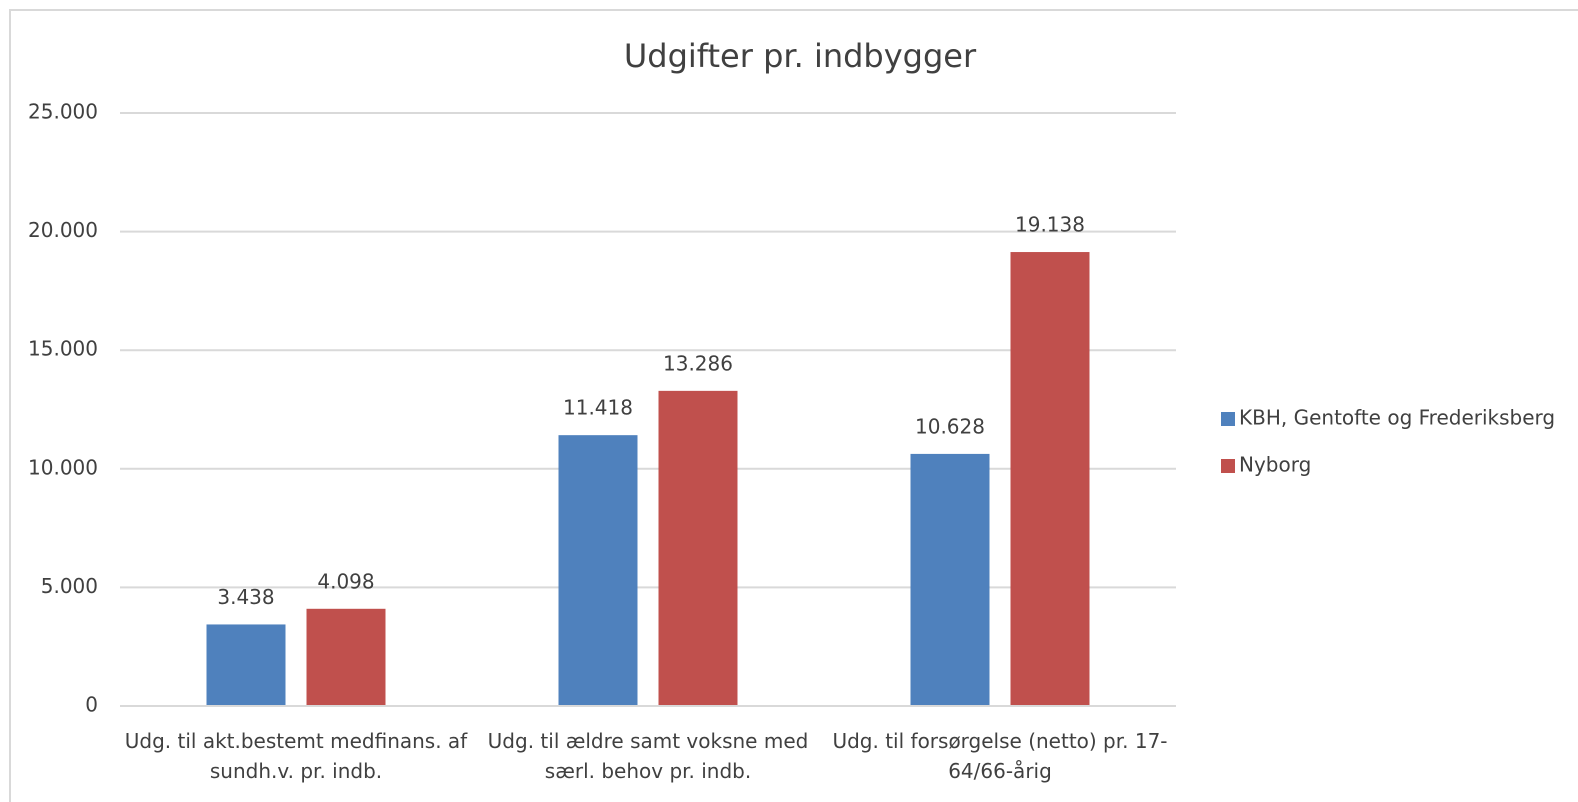  What do you see at coordinates (1397, 418) in the screenshot?
I see `legend-label: KBH, Gentofte og Frederiksberg` at bounding box center [1397, 418].